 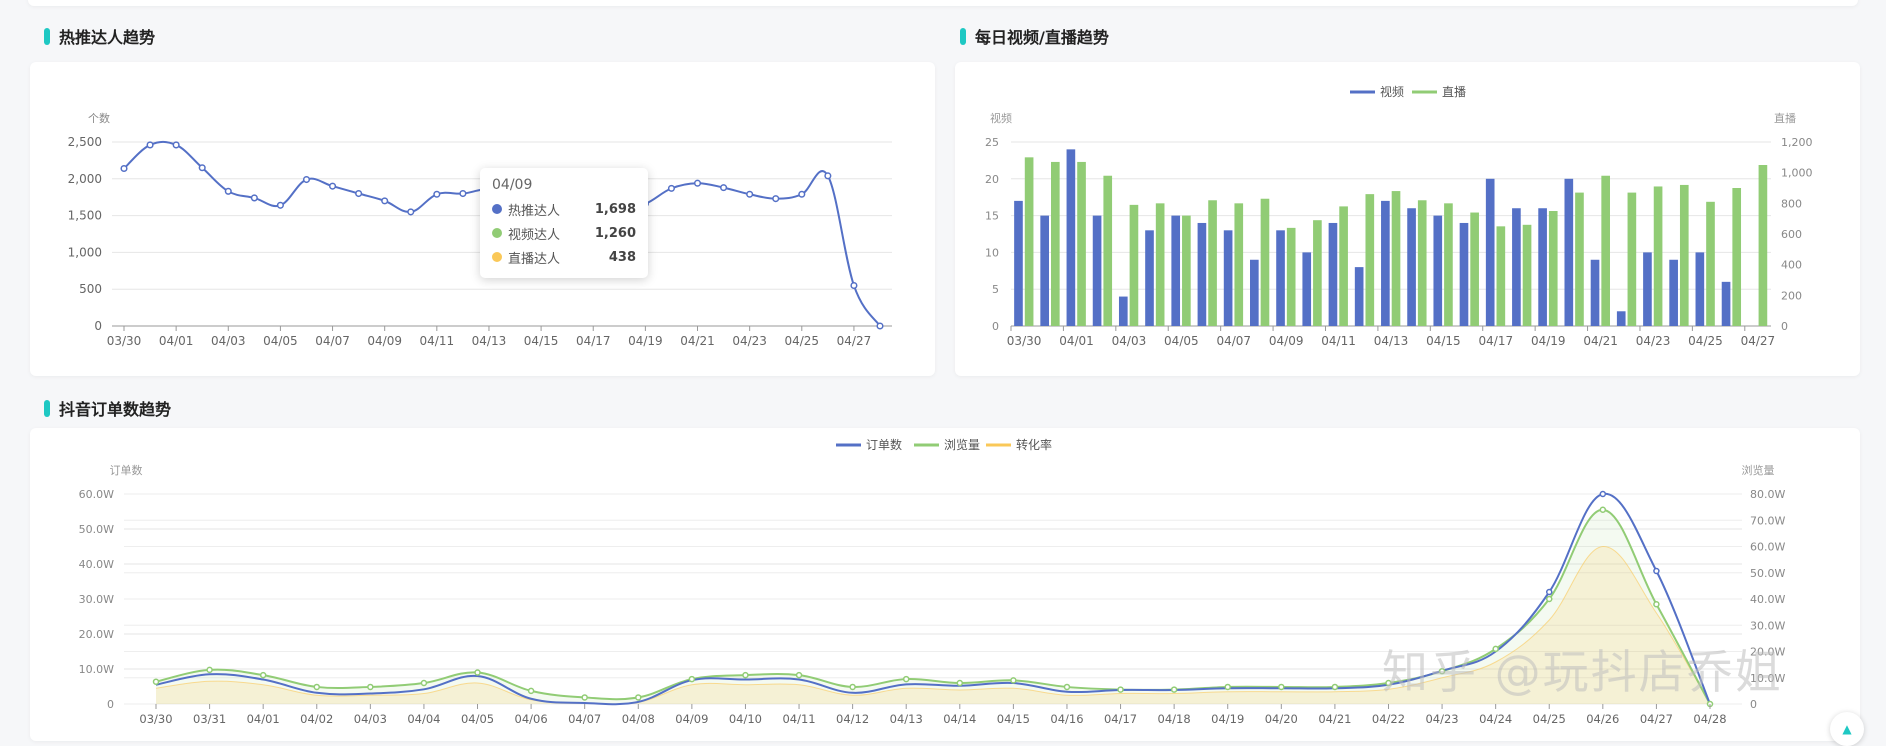 What do you see at coordinates (959, 719) in the screenshot?
I see `x-tick-label: 04/14` at bounding box center [959, 719].